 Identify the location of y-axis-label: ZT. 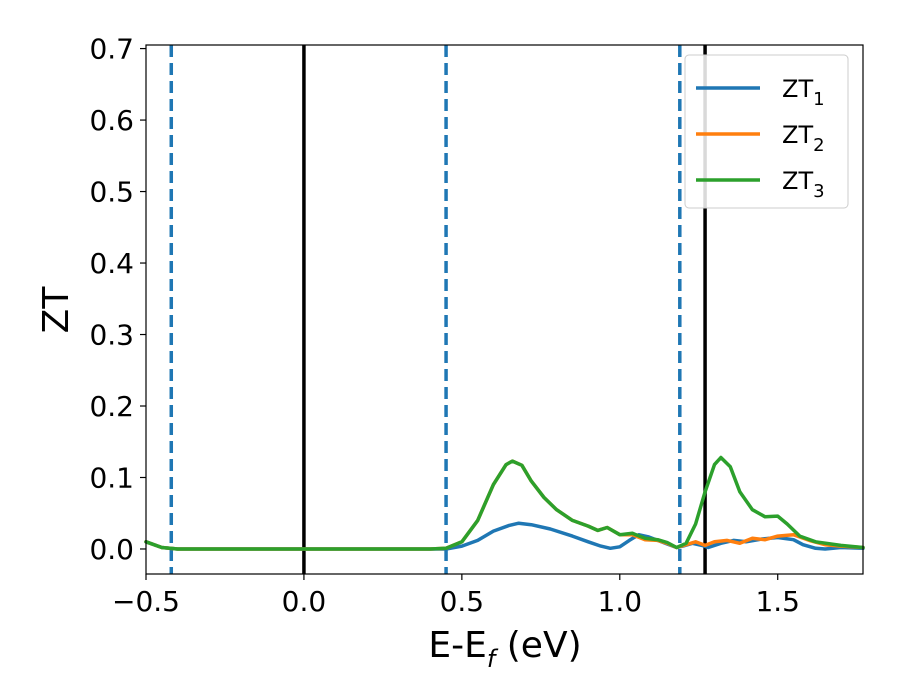
(56, 310).